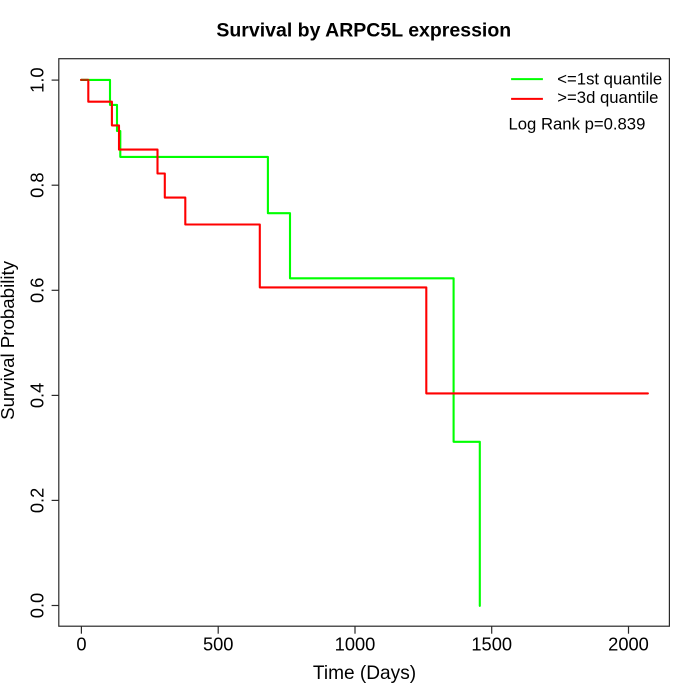 This screenshot has width=700, height=700. What do you see at coordinates (37, 290) in the screenshot?
I see `svg-text: 0.6` at bounding box center [37, 290].